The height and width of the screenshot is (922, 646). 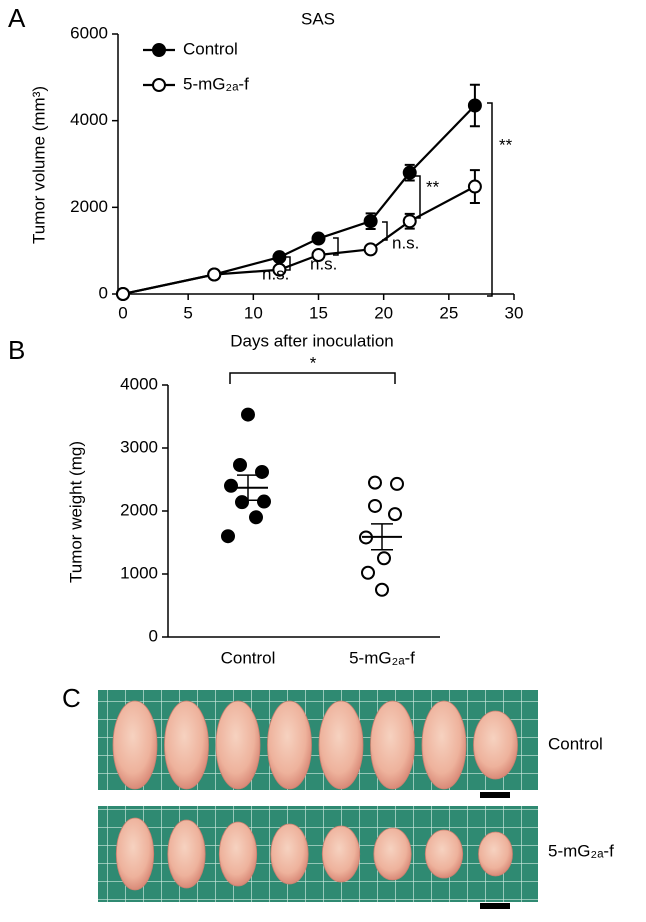 I want to click on x-tick-label: 30, so click(x=514, y=312).